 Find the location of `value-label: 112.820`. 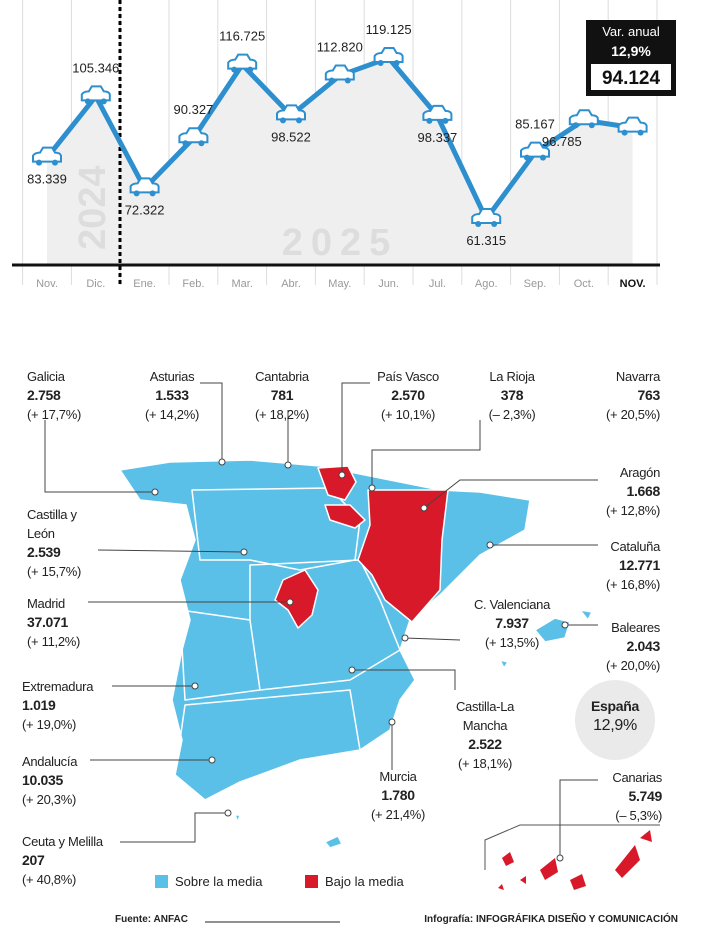

value-label: 112.820 is located at coordinates (340, 47).